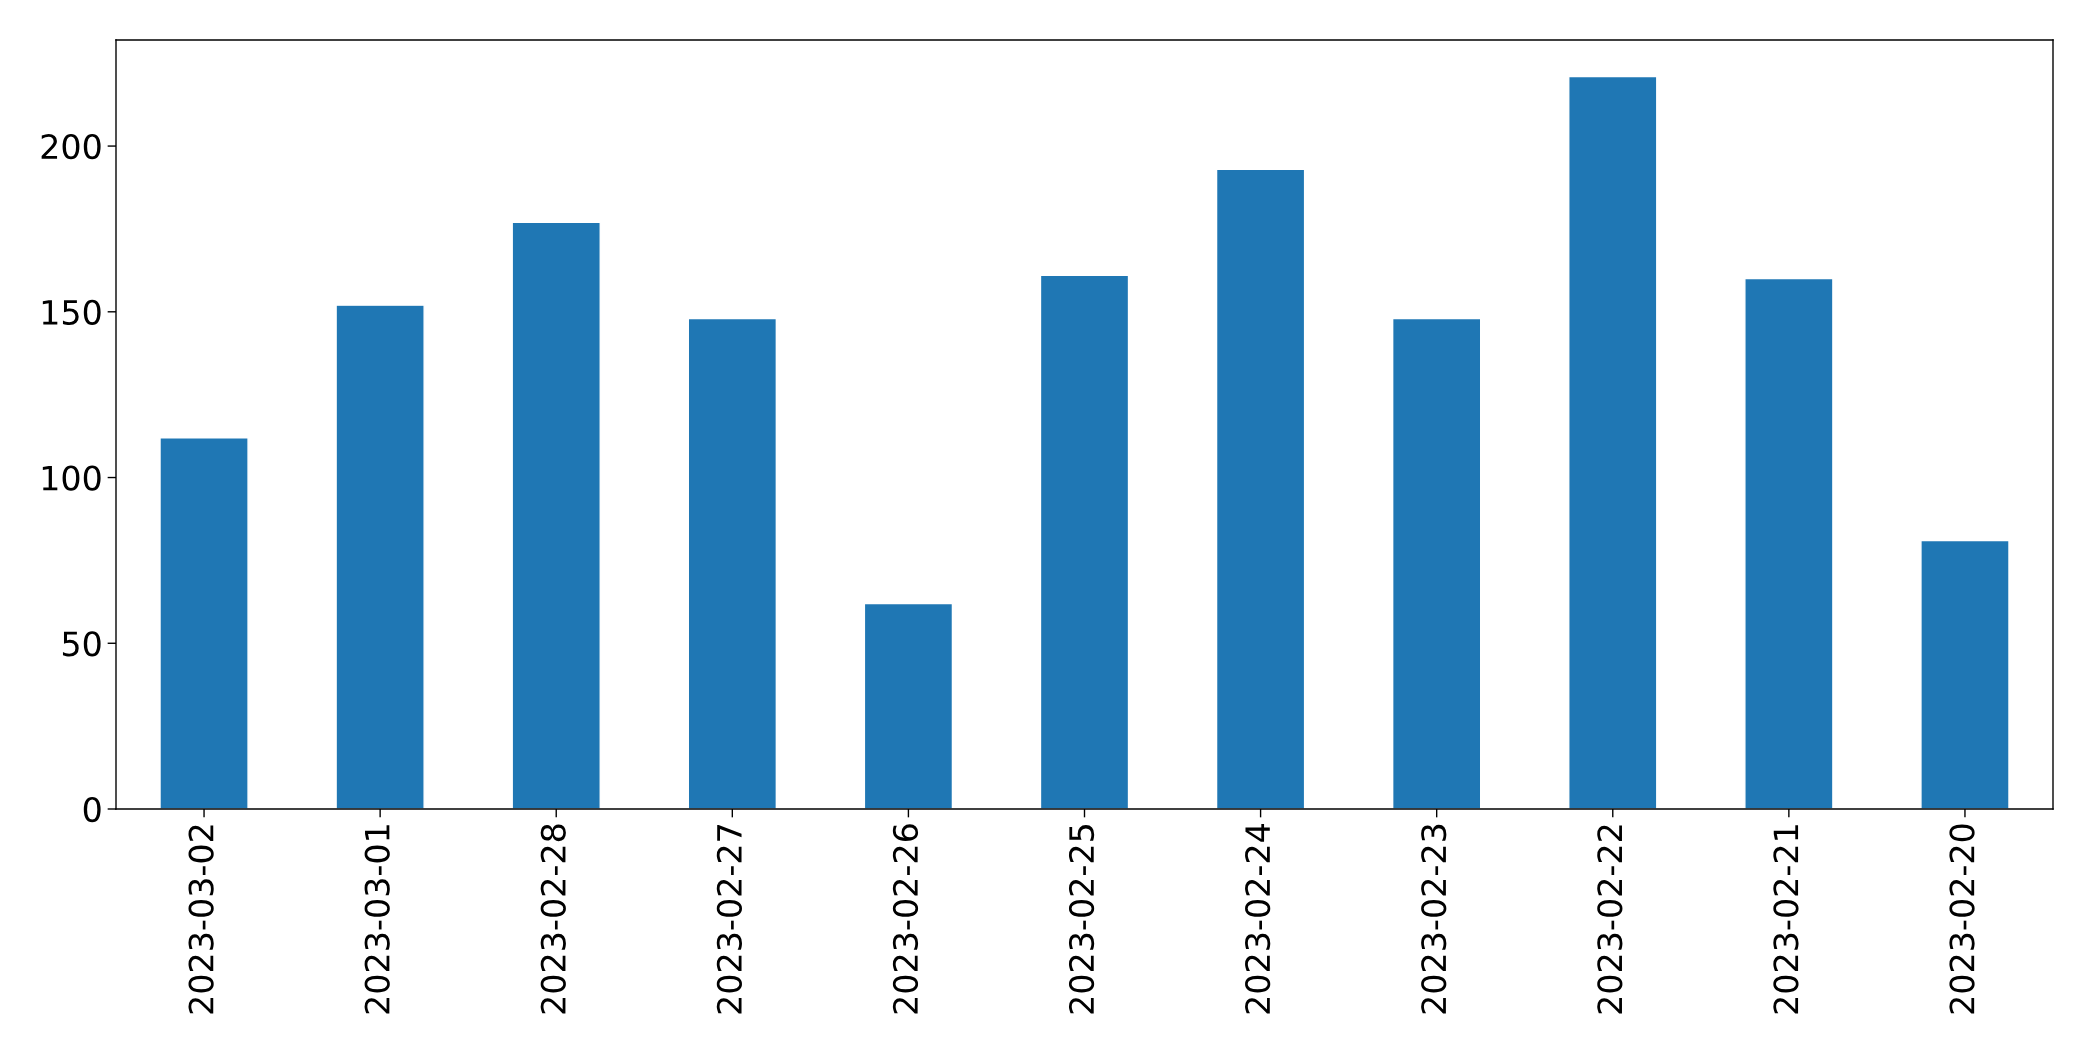 This screenshot has width=2093, height=1061. Describe the element at coordinates (1081, 919) in the screenshot. I see `x-tick-label: 2023-02-25` at that location.